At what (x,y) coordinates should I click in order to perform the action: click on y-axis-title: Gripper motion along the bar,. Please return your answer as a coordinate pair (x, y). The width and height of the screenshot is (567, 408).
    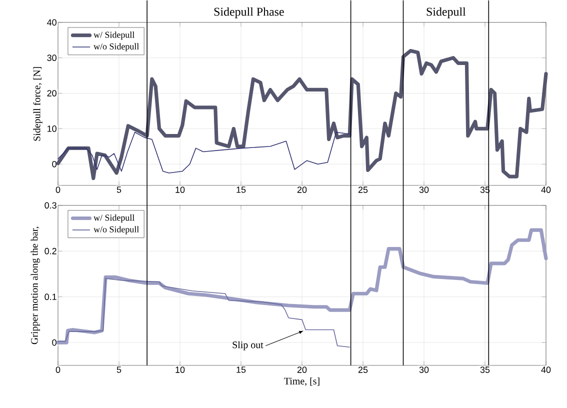
    Looking at the image, I should click on (35, 285).